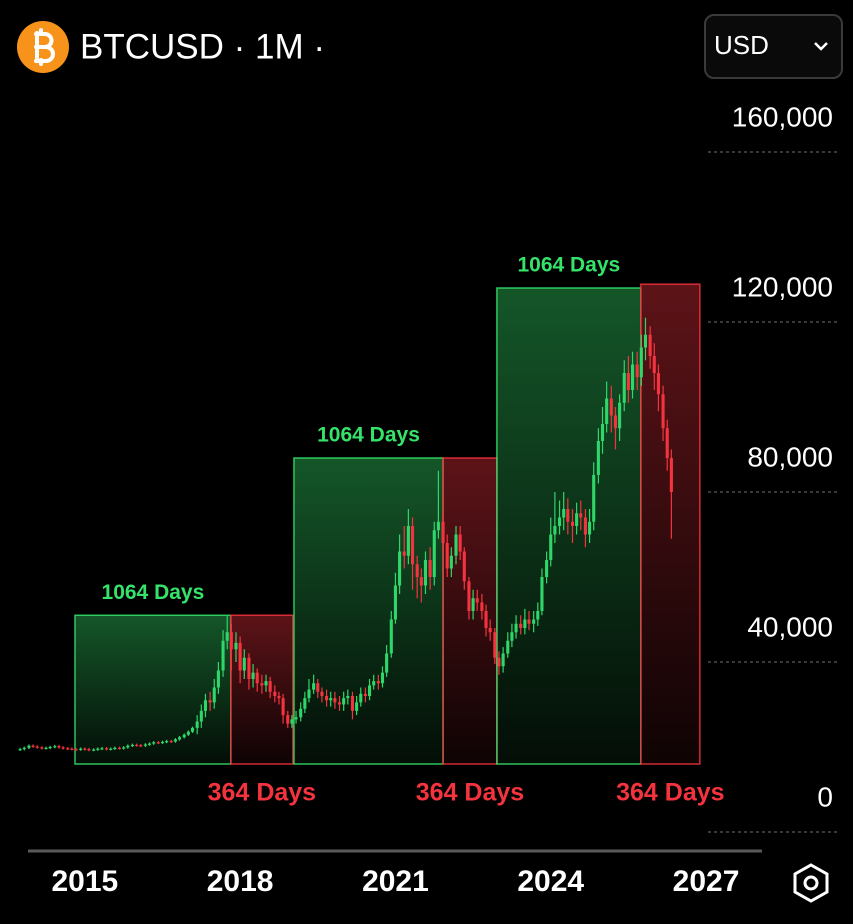  I want to click on cycle-label: 364 Days, so click(262, 793).